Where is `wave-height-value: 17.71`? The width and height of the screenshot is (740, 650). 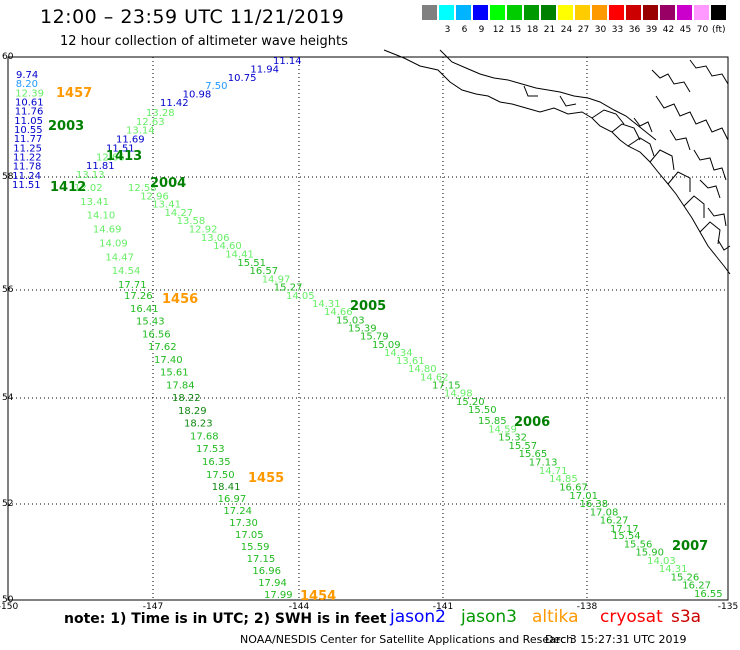
wave-height-value: 17.71 is located at coordinates (132, 285).